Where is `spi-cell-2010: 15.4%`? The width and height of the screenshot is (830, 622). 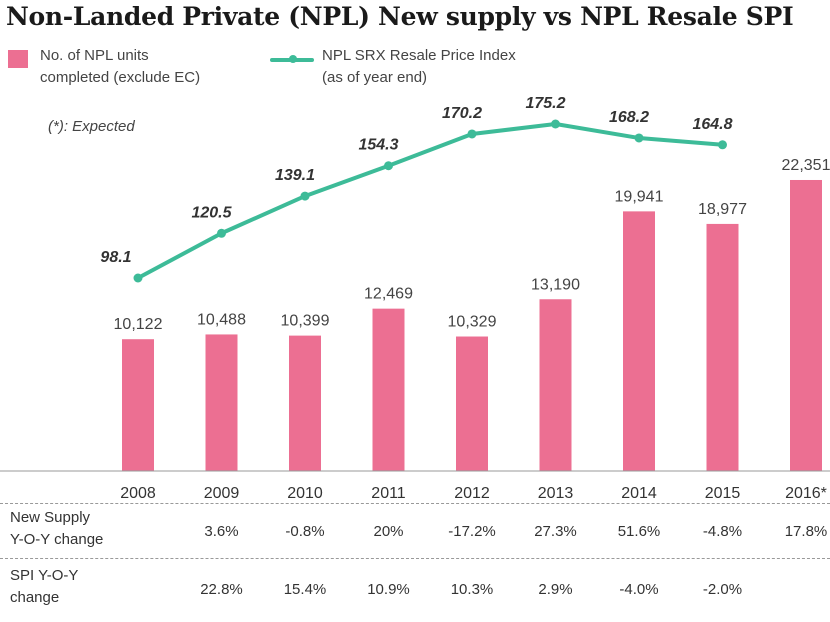 spi-cell-2010: 15.4% is located at coordinates (305, 589).